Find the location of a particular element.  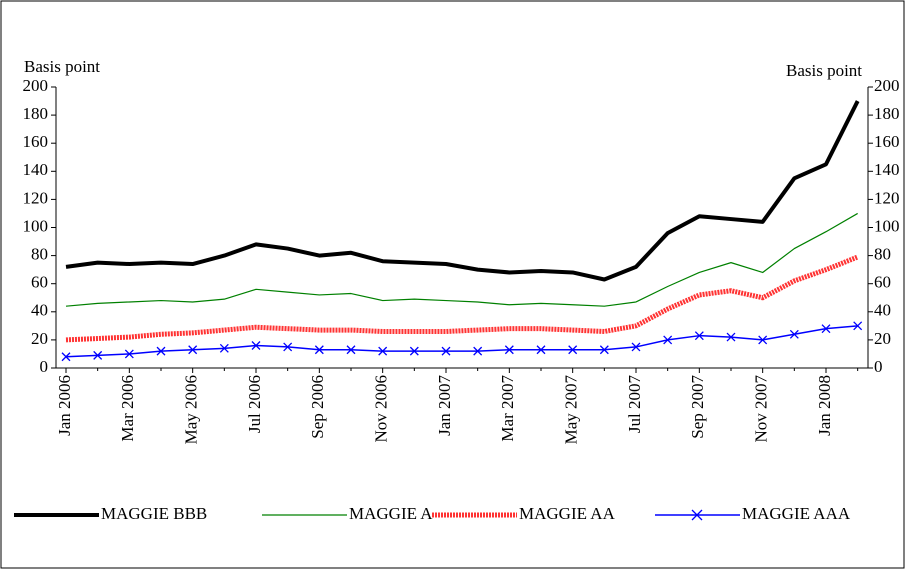

x-tick-label: Mar 2007 is located at coordinates (507, 408).